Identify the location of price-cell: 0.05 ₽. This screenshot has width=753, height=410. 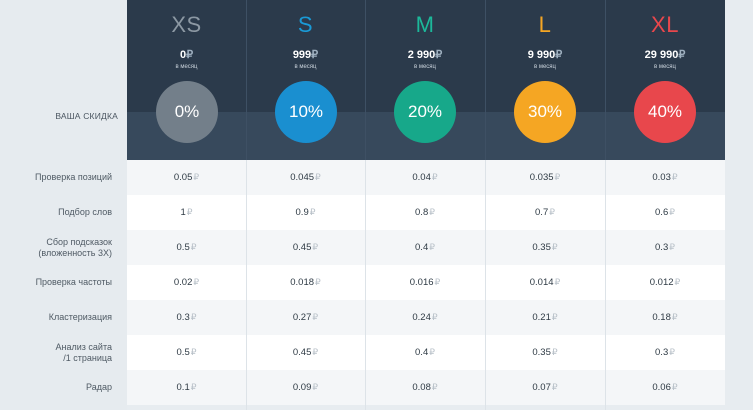
(186, 177).